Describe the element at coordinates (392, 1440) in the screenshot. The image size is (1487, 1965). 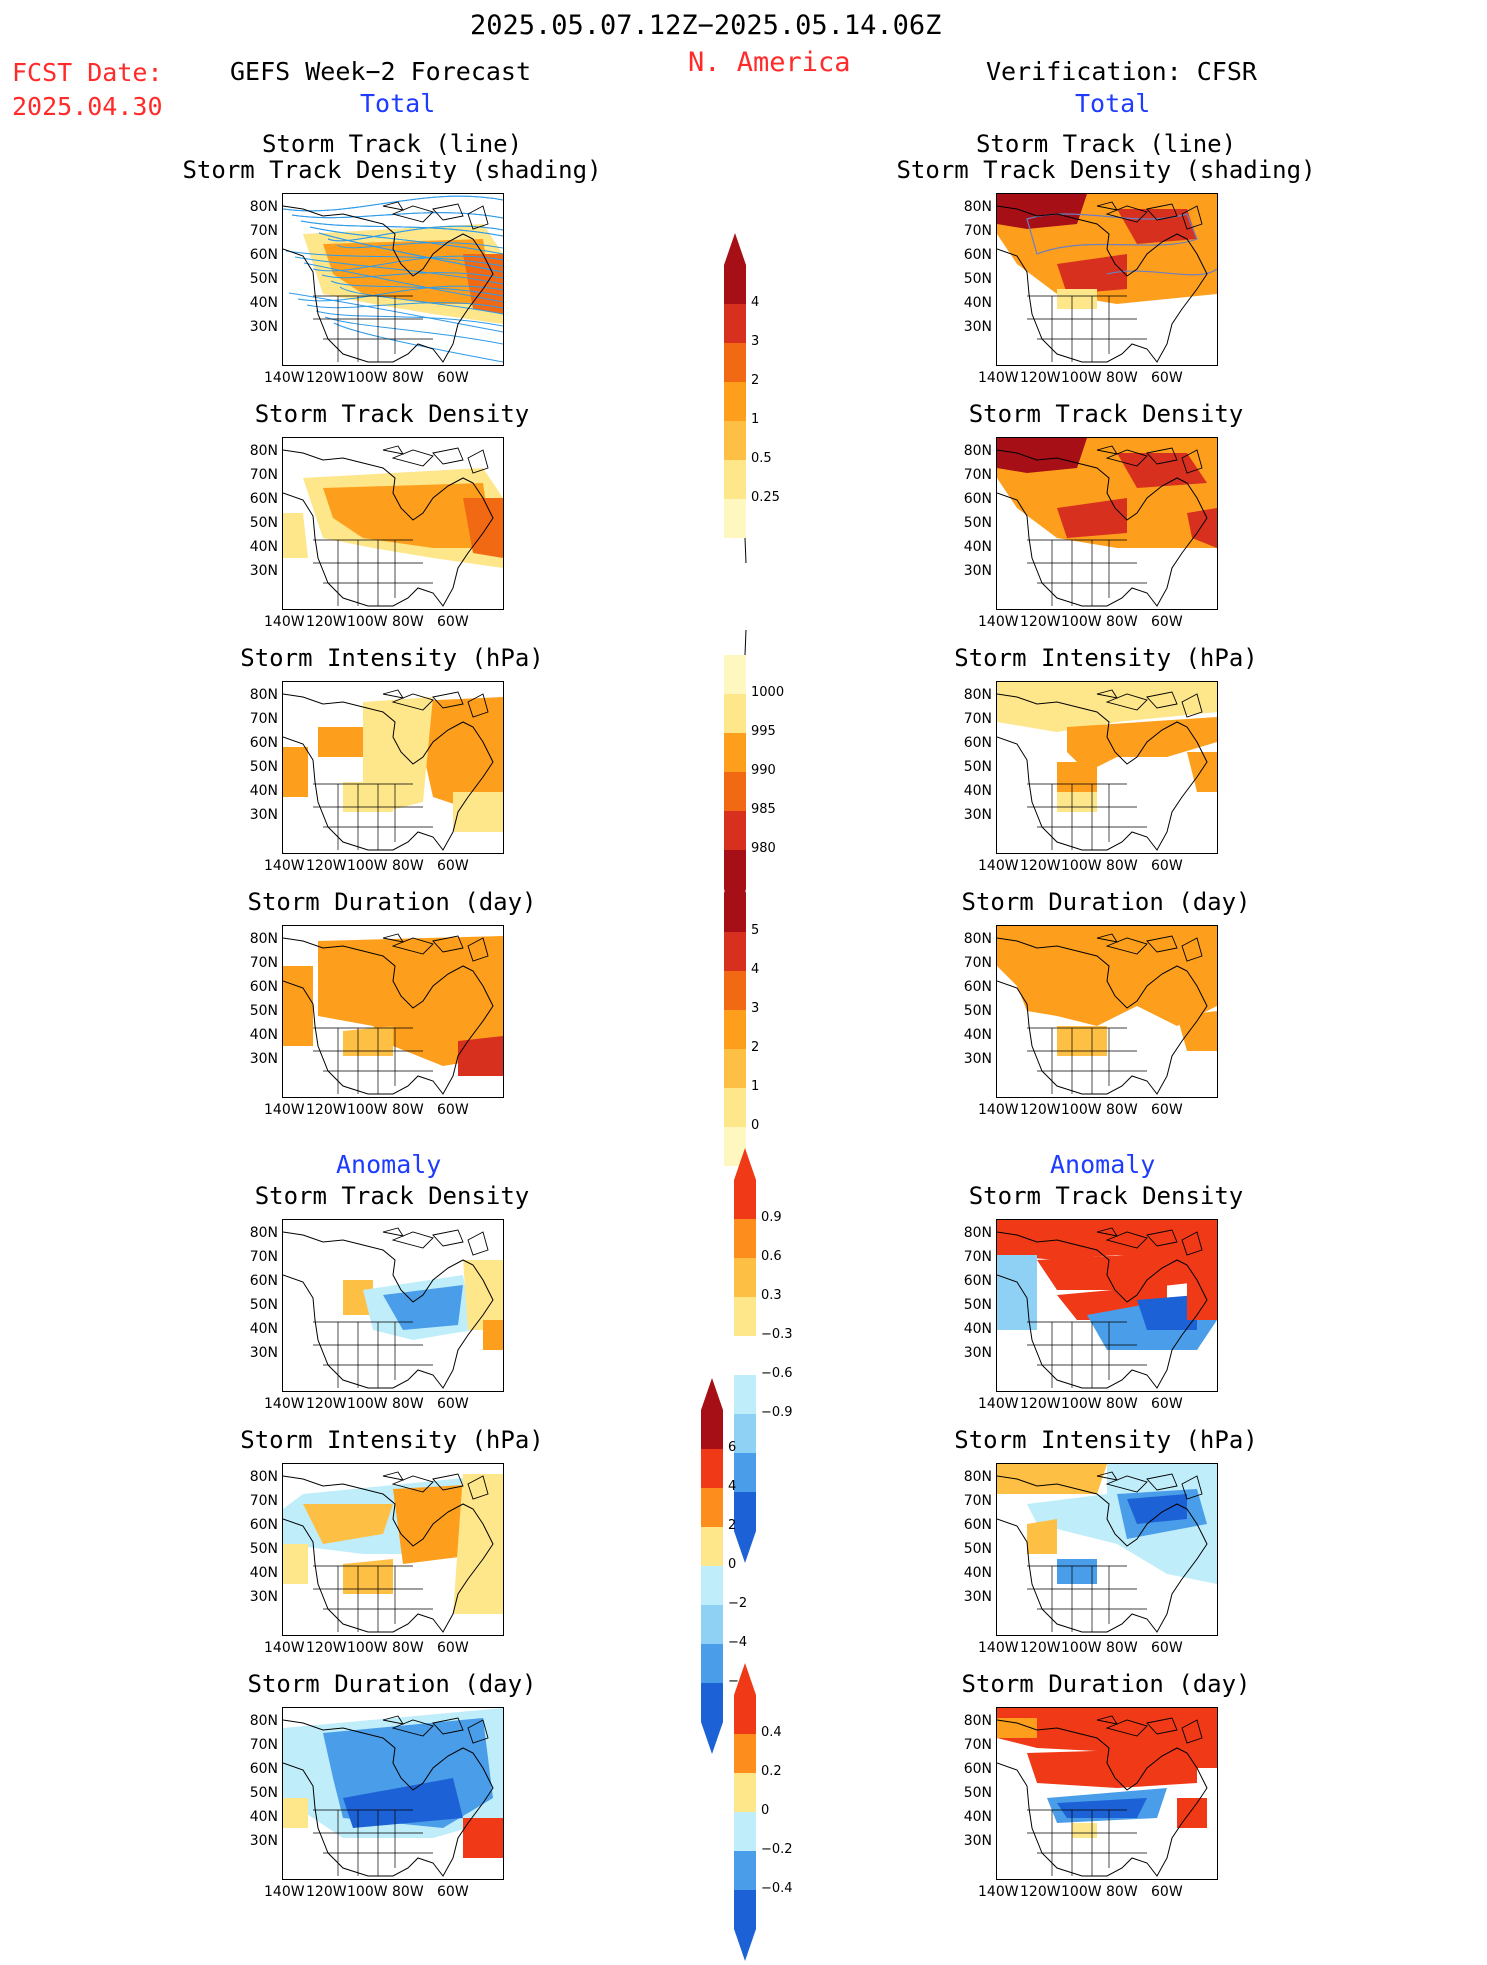
I see `panel-title-left-5-0: Storm Intensity (hPa)` at that location.